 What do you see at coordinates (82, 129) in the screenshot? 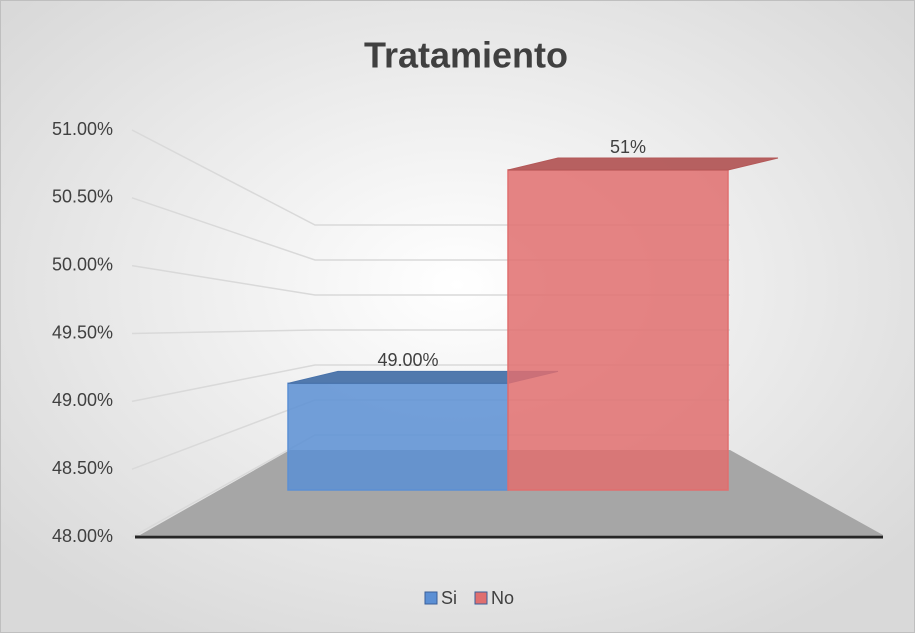
I see `y-tick-label: 51.00%` at bounding box center [82, 129].